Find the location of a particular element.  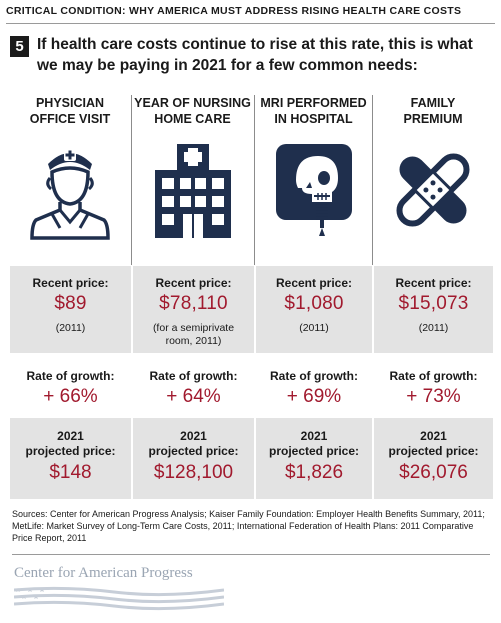

projected-price-value: $26,076 is located at coordinates (433, 472).